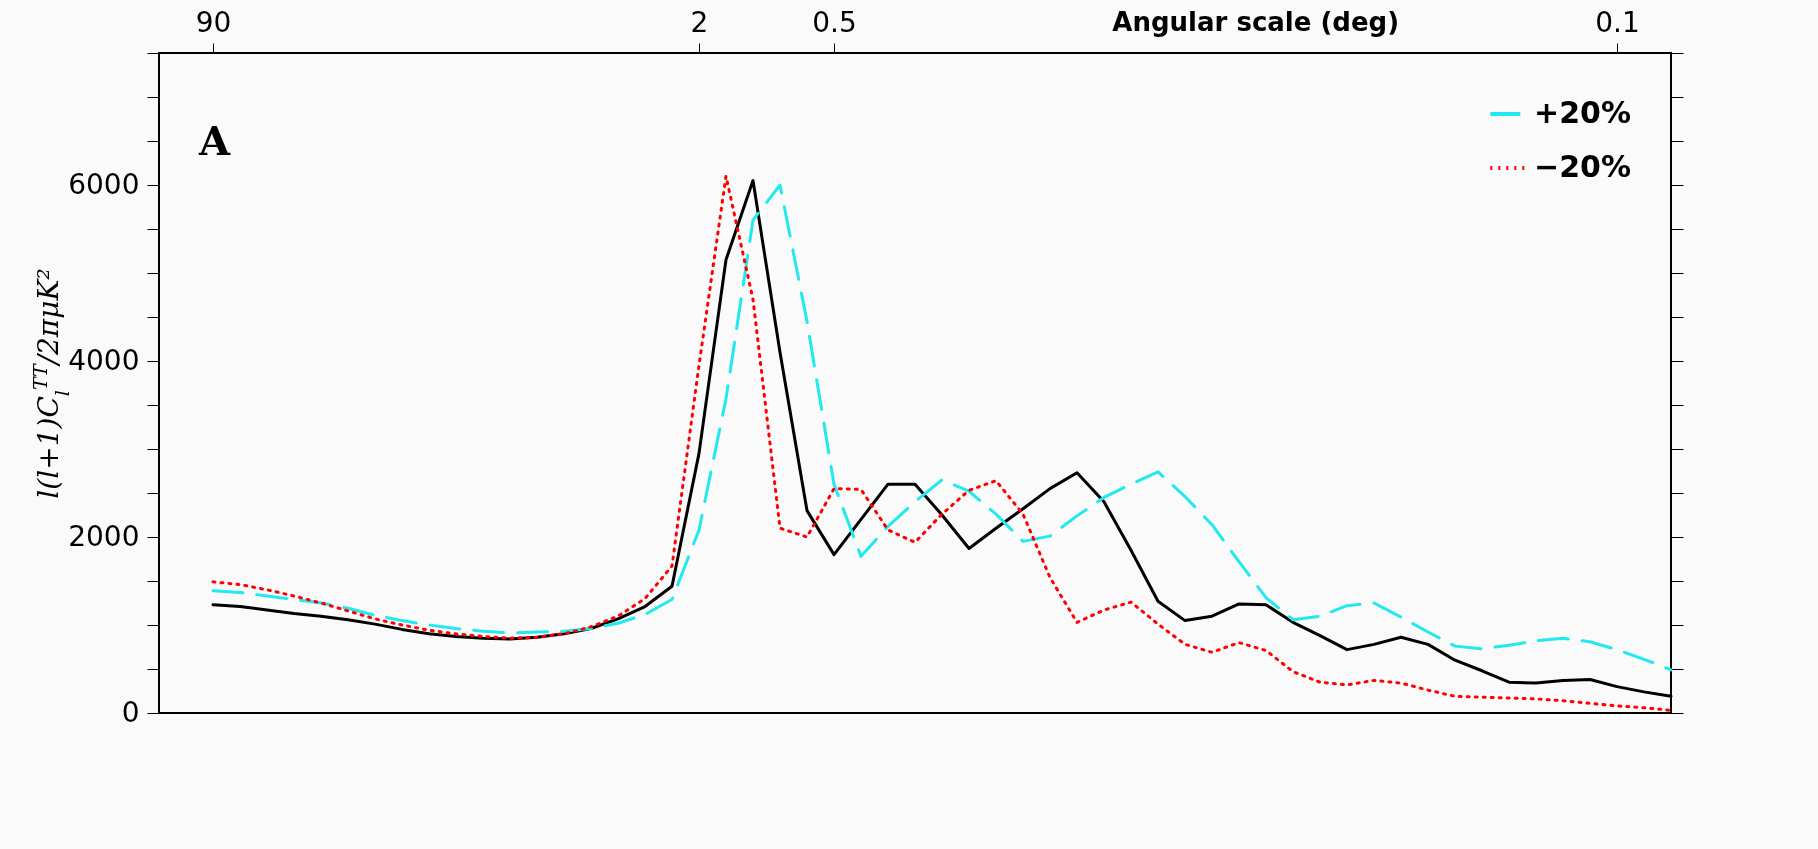 This screenshot has height=849, width=1818. What do you see at coordinates (104, 536) in the screenshot?
I see `y-tick-label: 2000` at bounding box center [104, 536].